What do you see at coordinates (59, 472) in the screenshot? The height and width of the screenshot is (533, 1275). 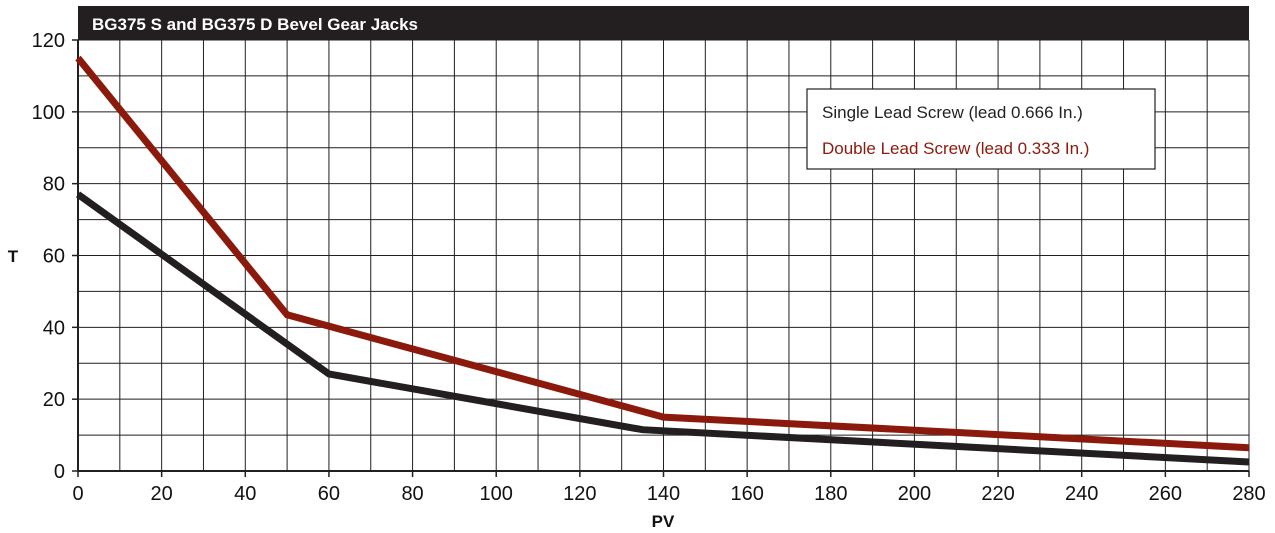 I see `y-tick-label: 0` at bounding box center [59, 472].